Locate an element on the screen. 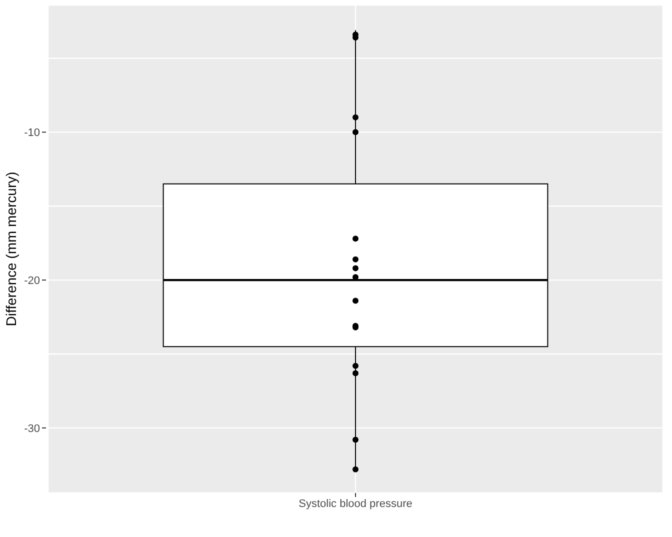  y-tick-label: -20 is located at coordinates (32, 281).